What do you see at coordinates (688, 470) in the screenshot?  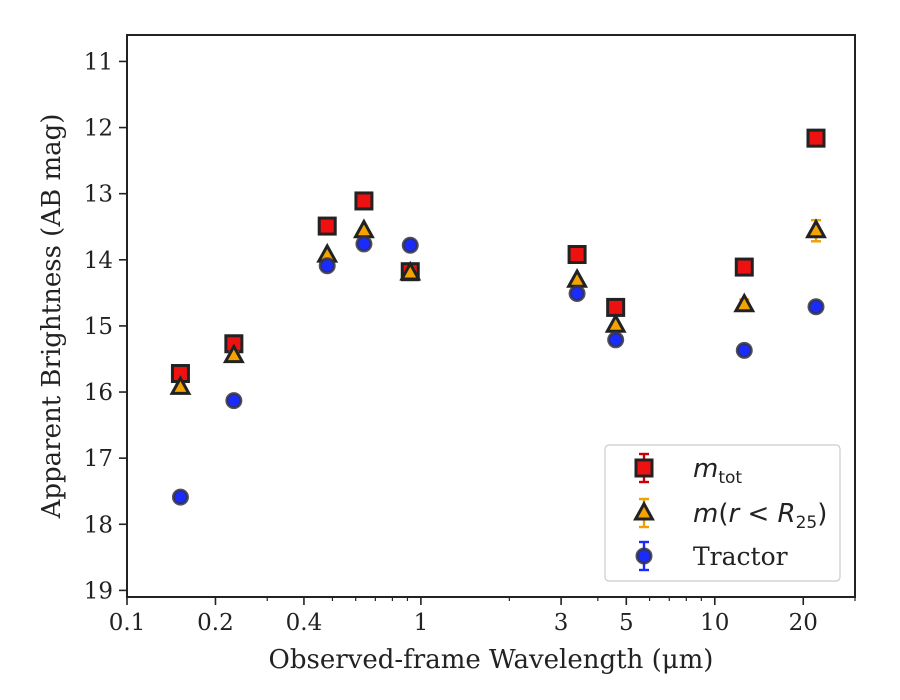 I see `legend-entry: mtot` at bounding box center [688, 470].